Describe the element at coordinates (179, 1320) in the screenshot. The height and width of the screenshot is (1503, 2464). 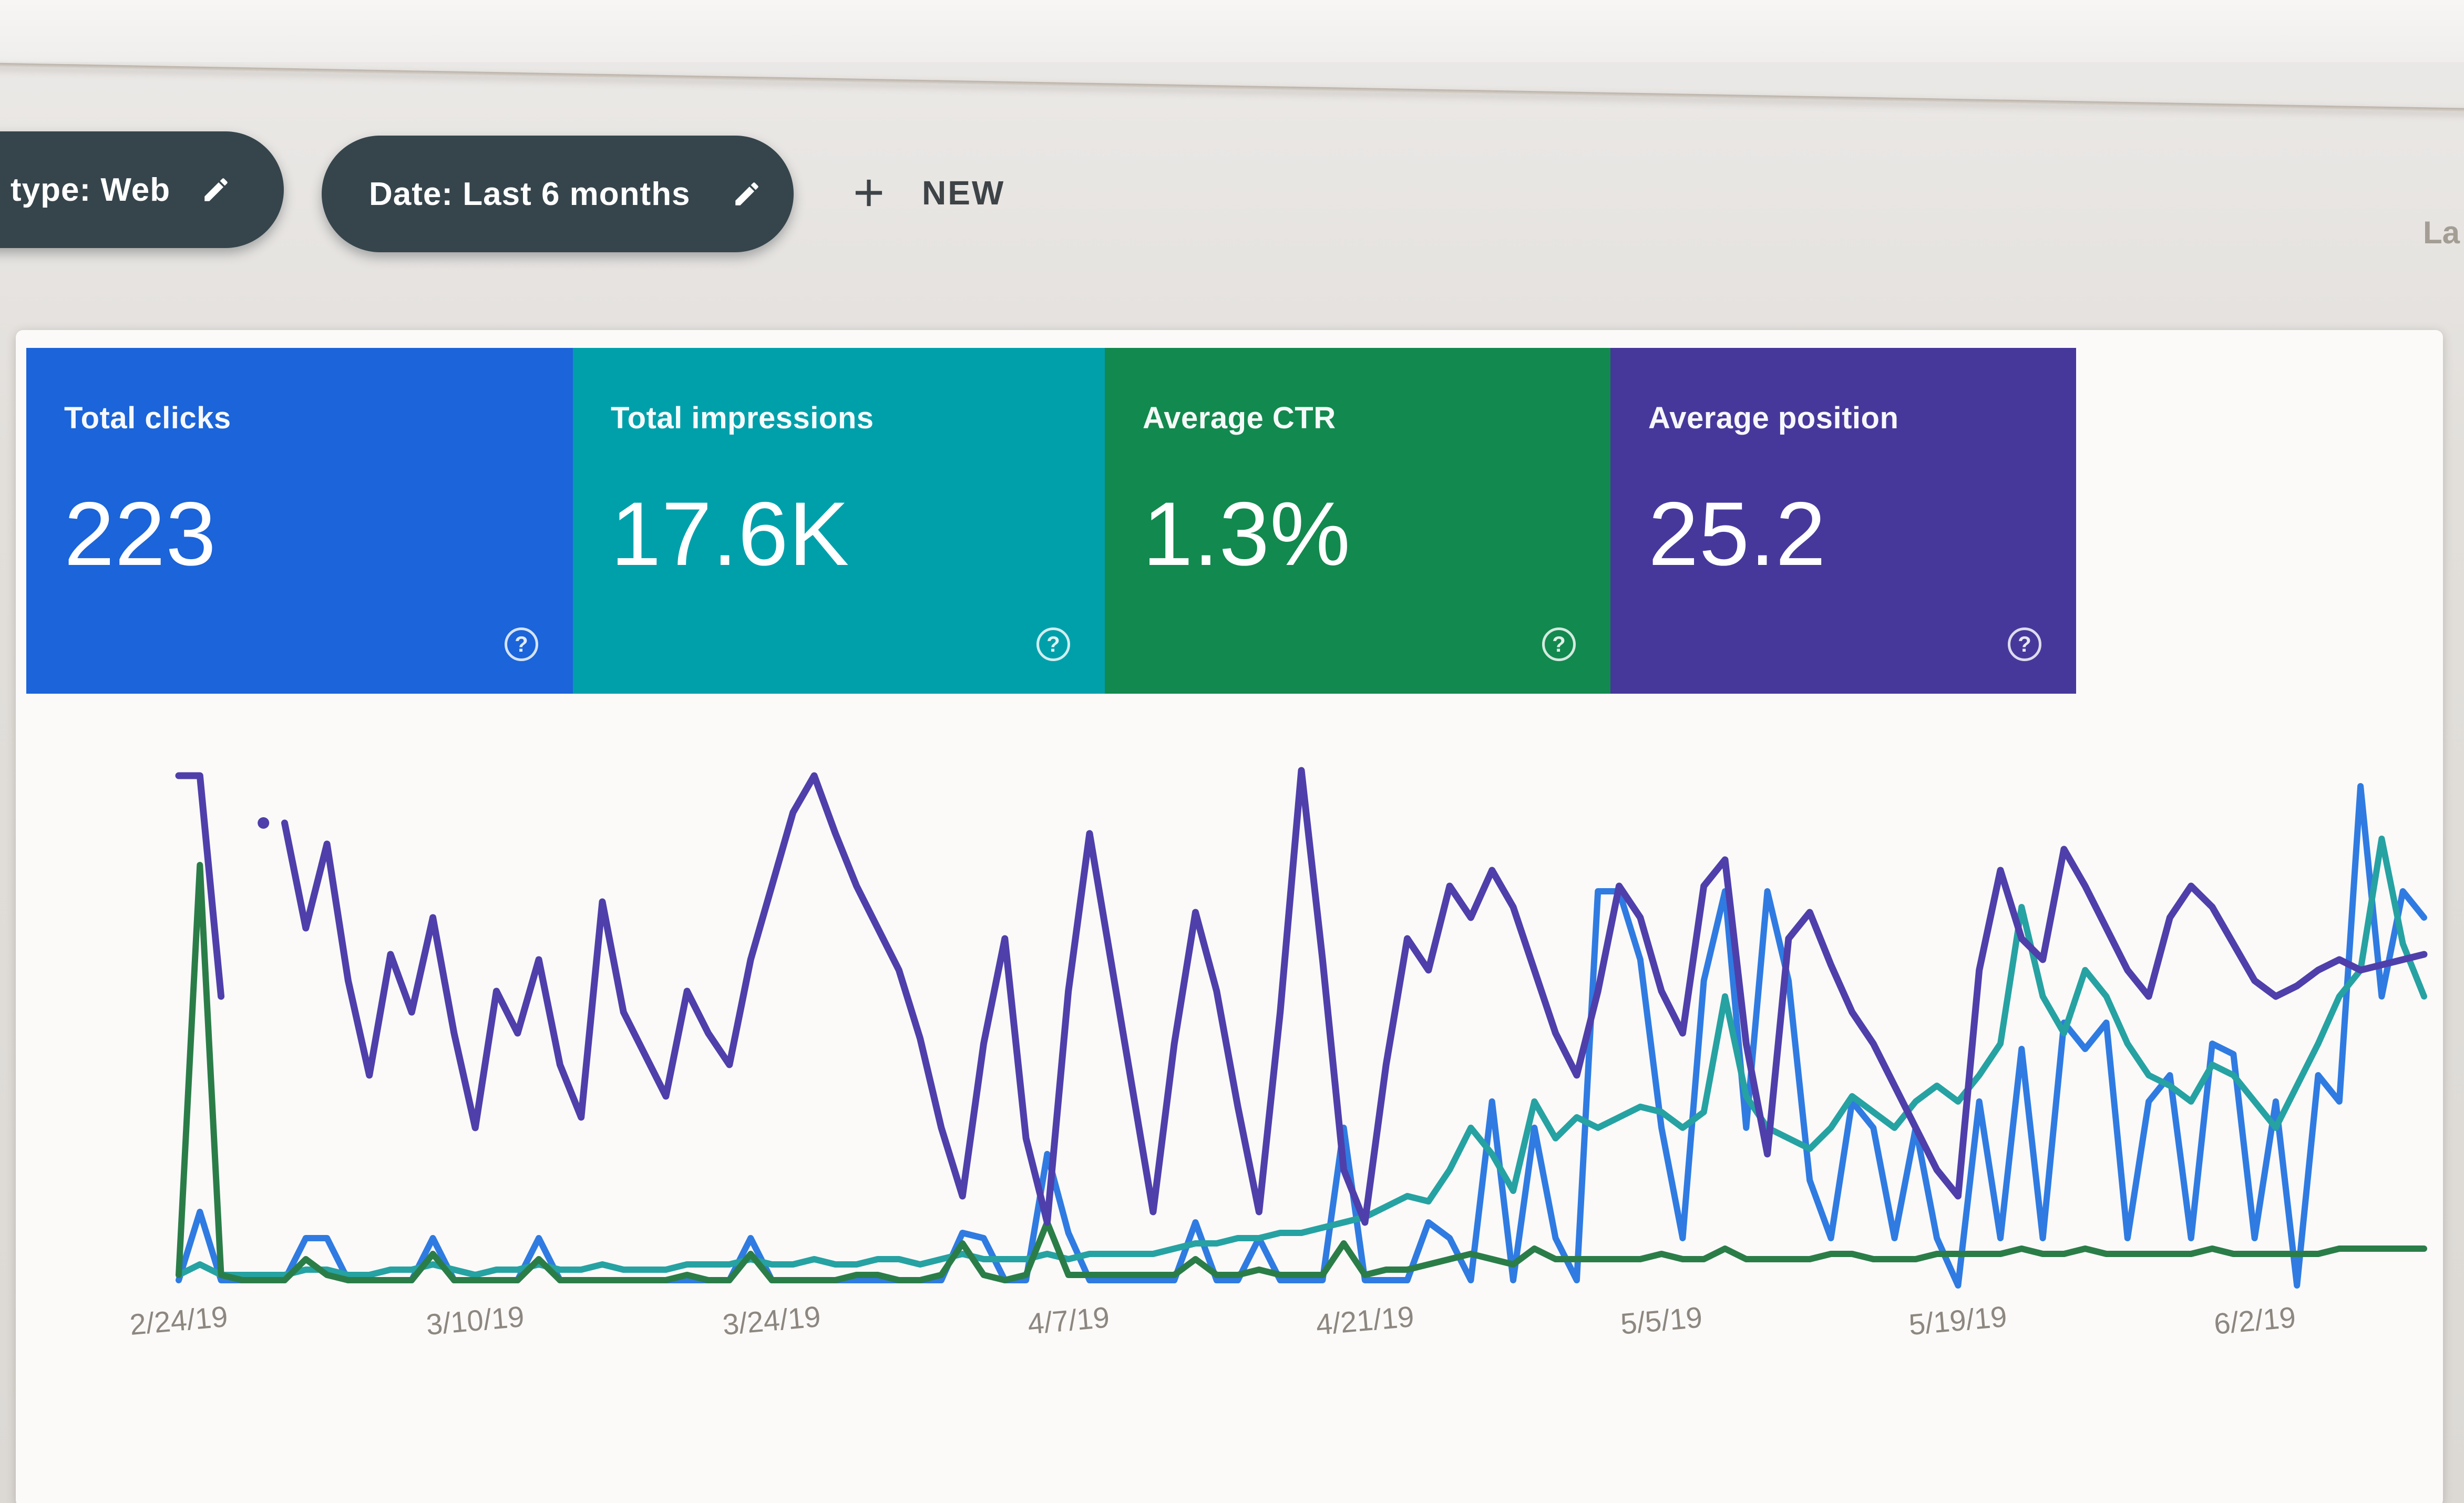
I see `x-axis-label: 2/24/19` at that location.